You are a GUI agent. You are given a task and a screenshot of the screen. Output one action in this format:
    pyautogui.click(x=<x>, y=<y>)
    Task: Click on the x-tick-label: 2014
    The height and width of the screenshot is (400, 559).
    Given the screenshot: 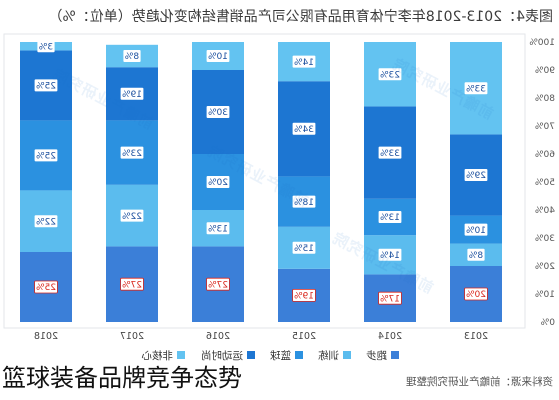 What is the action you would take?
    pyautogui.click(x=390, y=336)
    